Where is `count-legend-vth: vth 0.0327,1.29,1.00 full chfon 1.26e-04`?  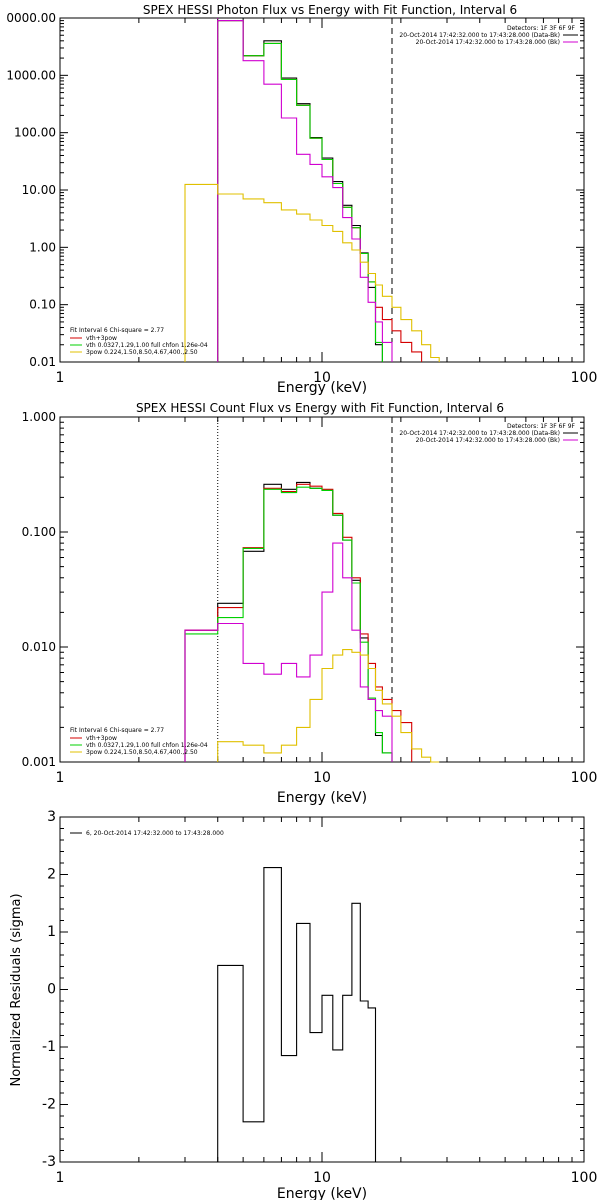
count-legend-vth: vth 0.0327,1.29,1.00 full chfon 1.26e-04 is located at coordinates (147, 745).